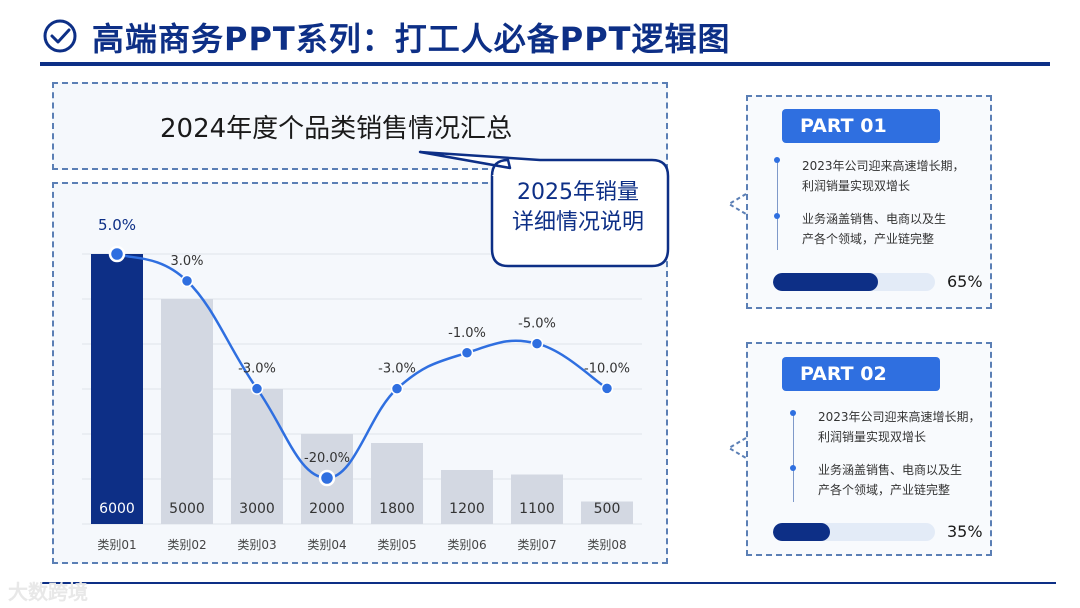 The width and height of the screenshot is (1080, 608). Describe the element at coordinates (872, 437) in the screenshot. I see `part-02-bullet-1-line-2: 利润销量实现双增长` at that location.